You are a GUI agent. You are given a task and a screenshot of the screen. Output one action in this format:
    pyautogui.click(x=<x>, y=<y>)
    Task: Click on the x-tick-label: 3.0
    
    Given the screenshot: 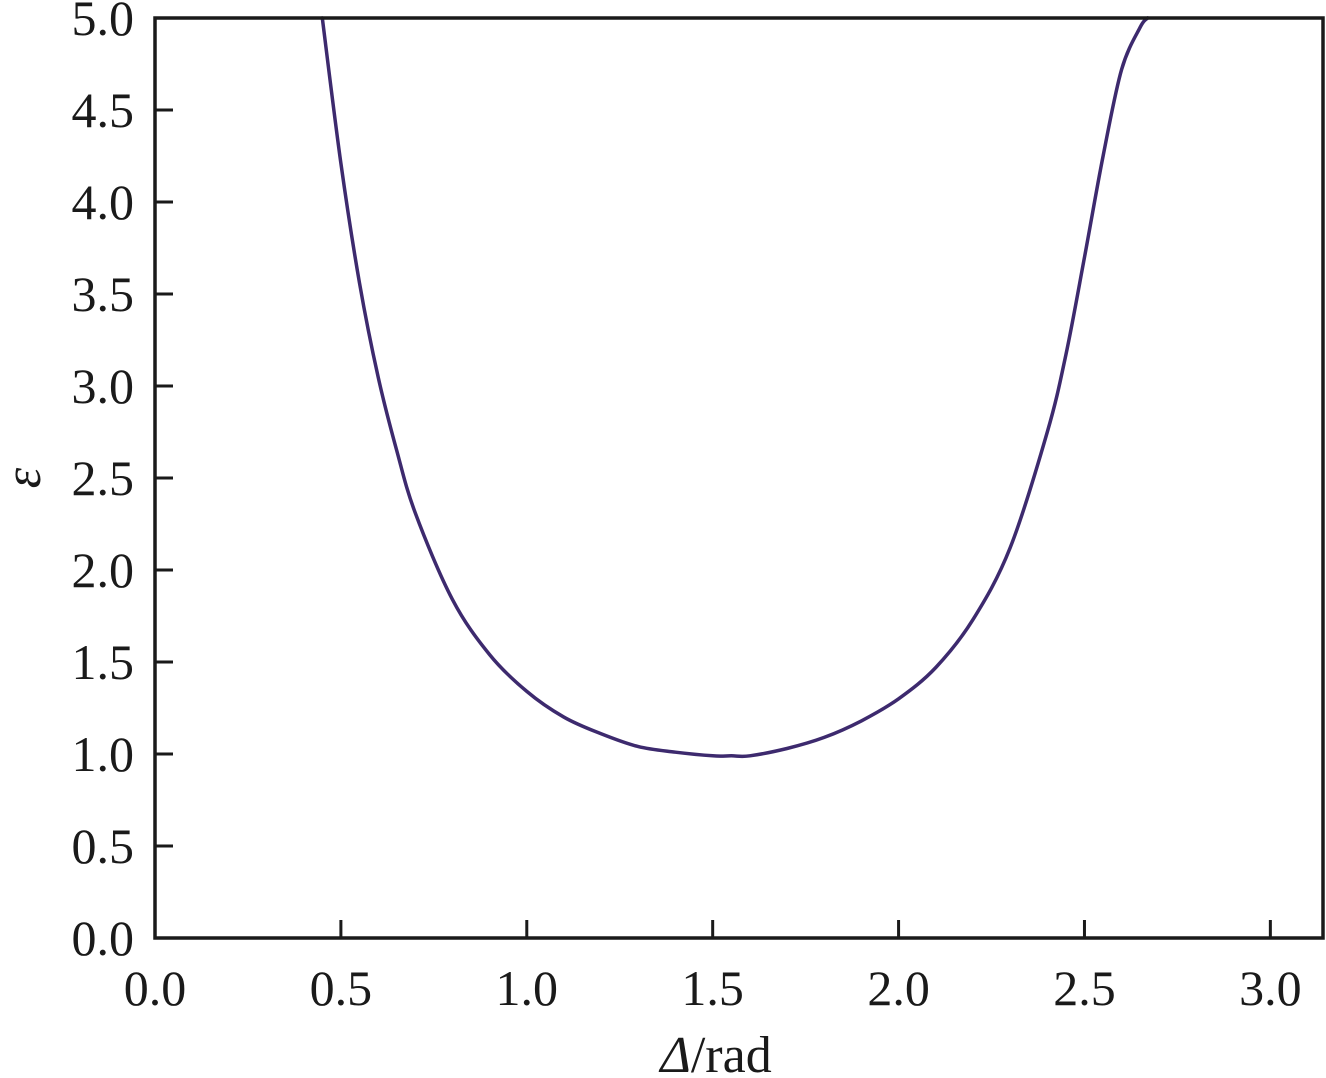 What is the action you would take?
    pyautogui.click(x=1270, y=988)
    